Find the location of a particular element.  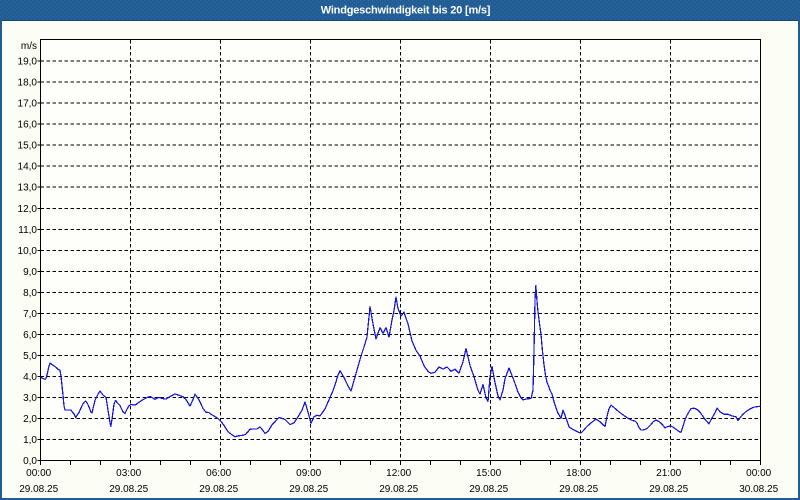

svg-text: 17,0 is located at coordinates (28, 104).